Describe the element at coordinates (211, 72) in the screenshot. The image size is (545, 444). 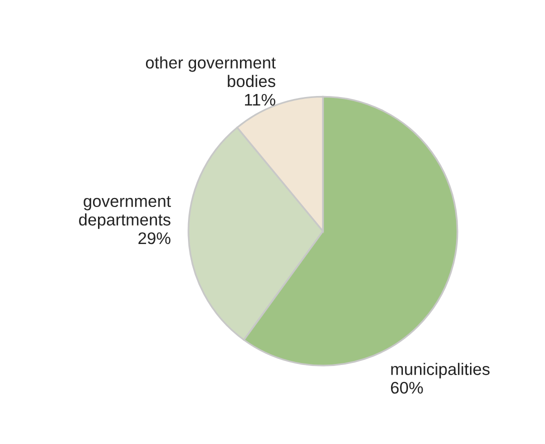
I see `slice-label: other government bodies` at that location.